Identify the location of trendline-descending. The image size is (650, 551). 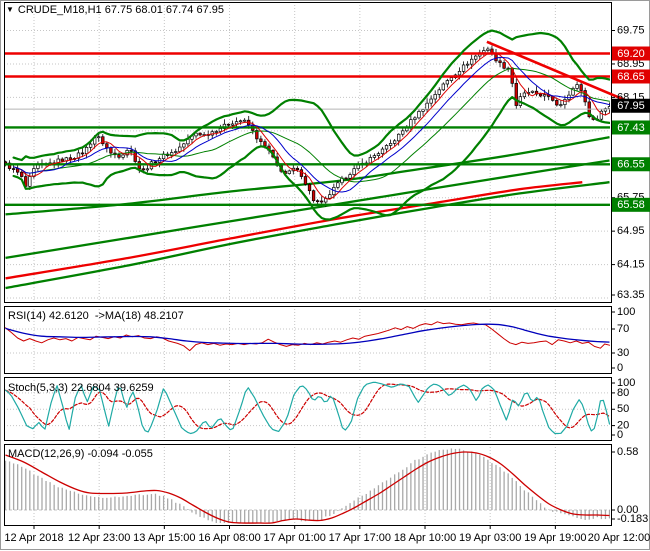
(560, 72).